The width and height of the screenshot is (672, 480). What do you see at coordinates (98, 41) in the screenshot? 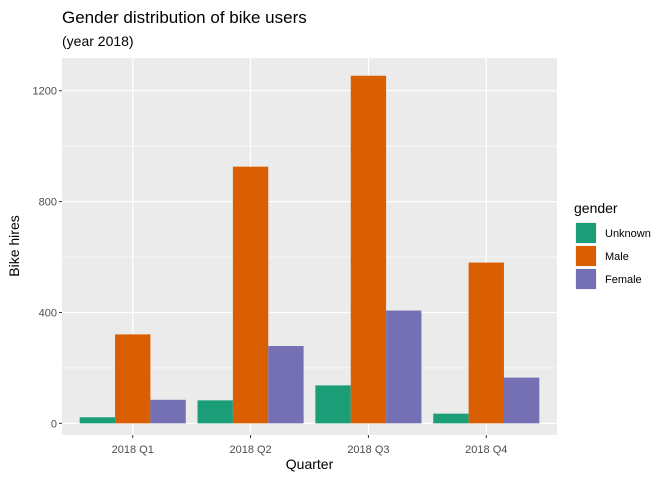
I see `chart-subtitle: (year 2018)` at bounding box center [98, 41].